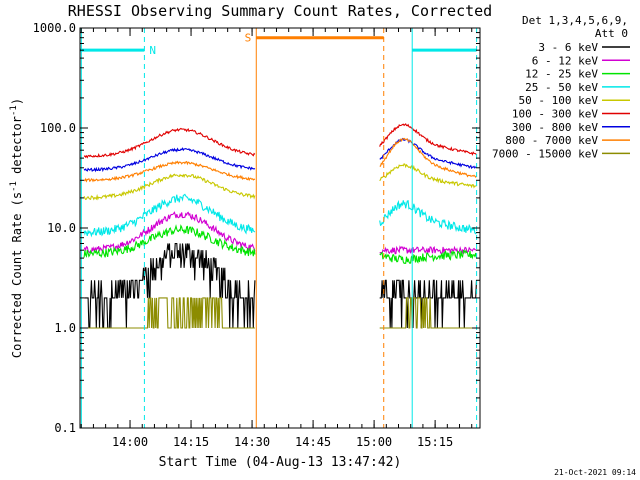 The image size is (640, 480). What do you see at coordinates (575, 20) in the screenshot?
I see `legend-header-line1: Det 1,3,4,5,6,9,` at bounding box center [575, 20].